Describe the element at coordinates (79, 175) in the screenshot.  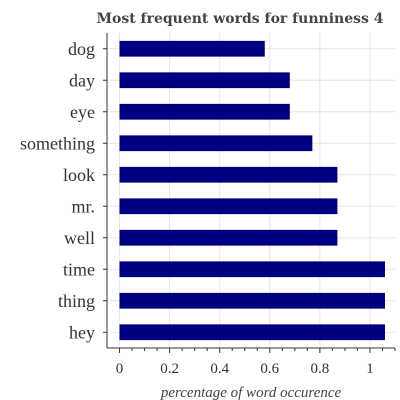
I see `category-label: look` at that location.